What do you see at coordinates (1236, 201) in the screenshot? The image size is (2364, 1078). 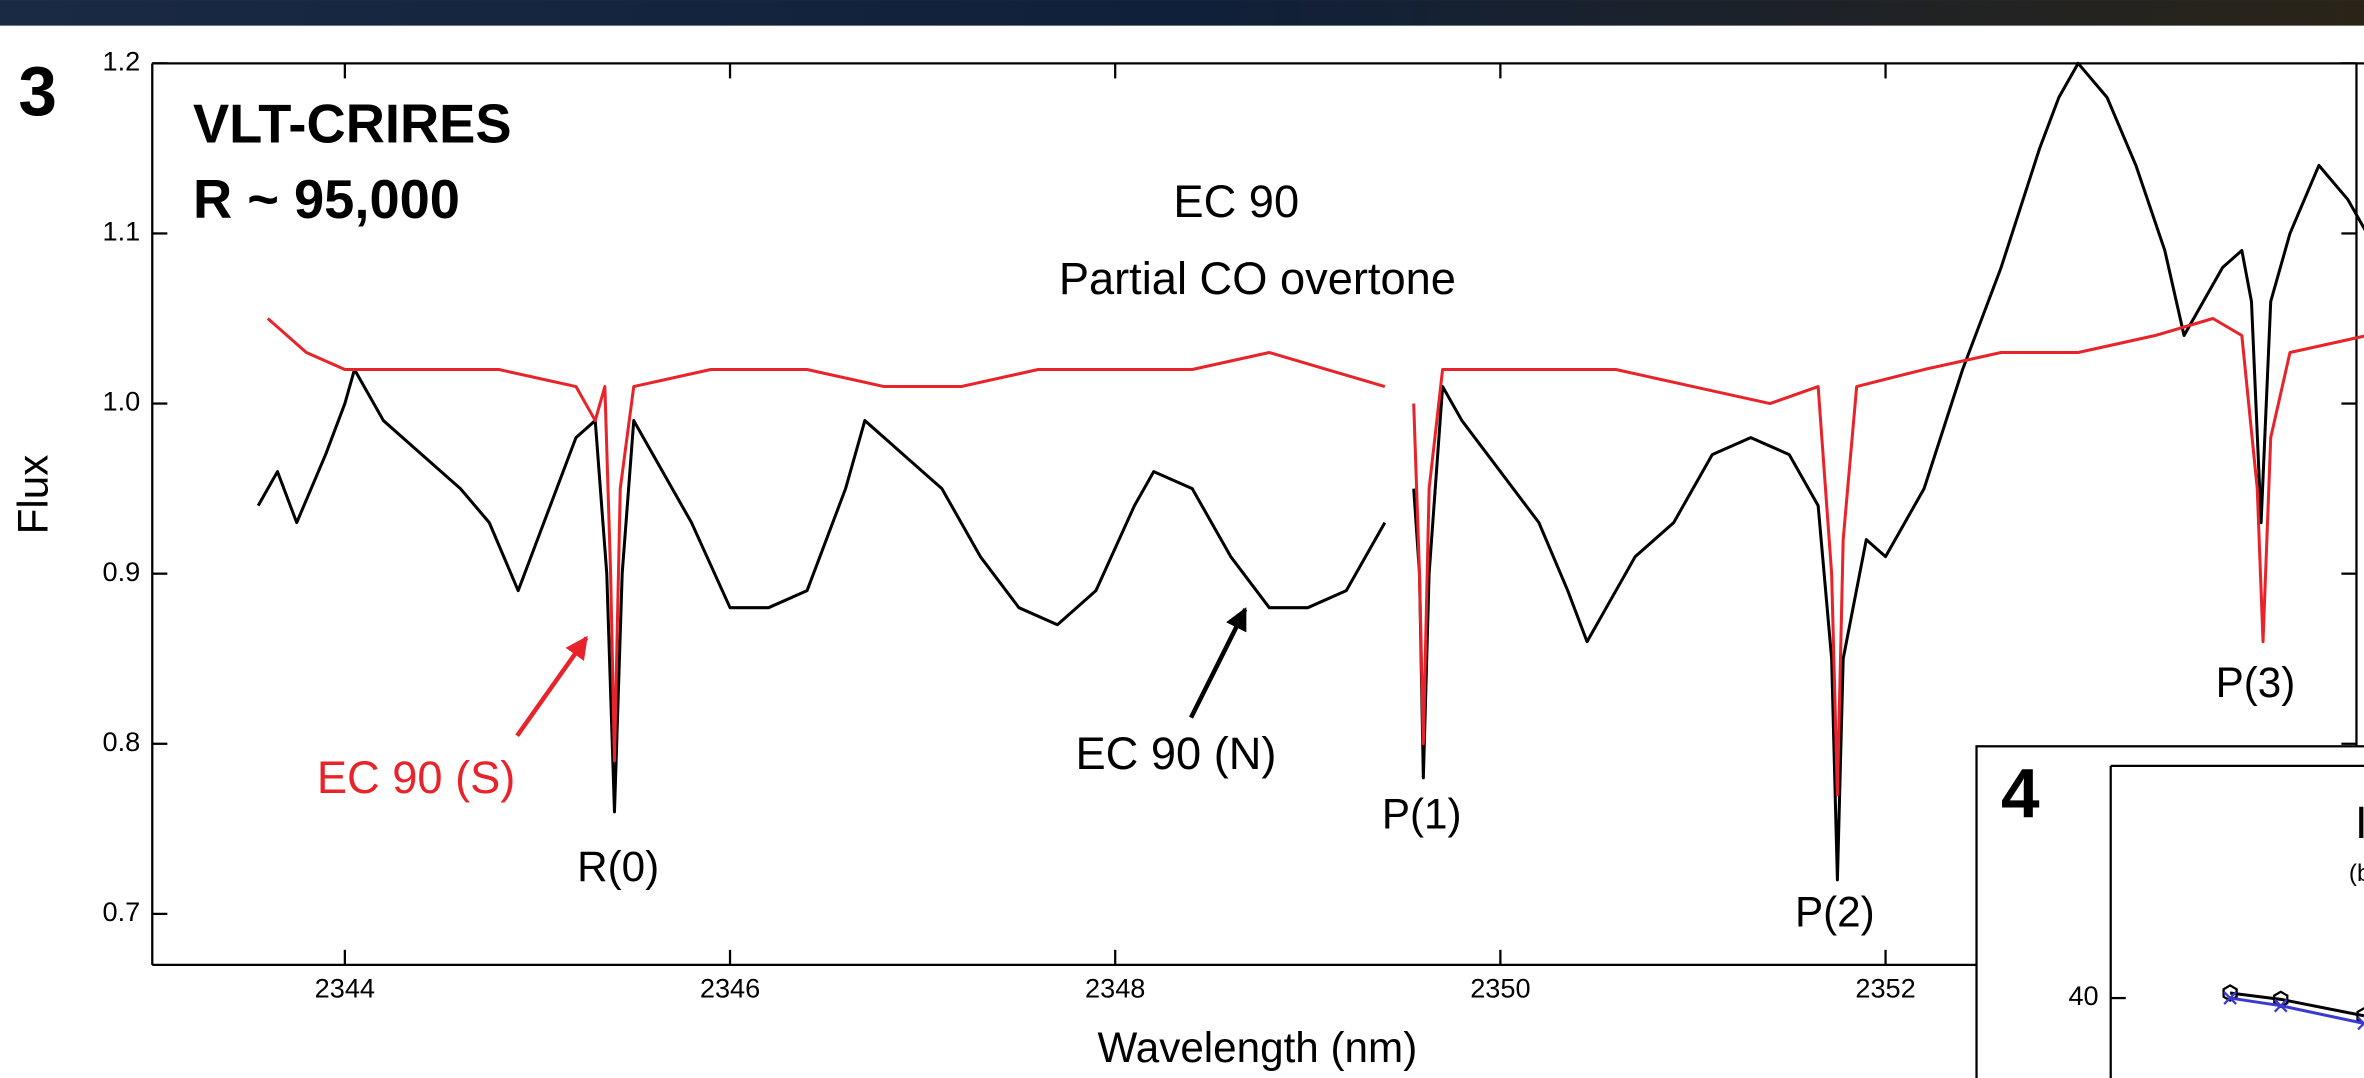 I see `annotation: EC 90` at bounding box center [1236, 201].